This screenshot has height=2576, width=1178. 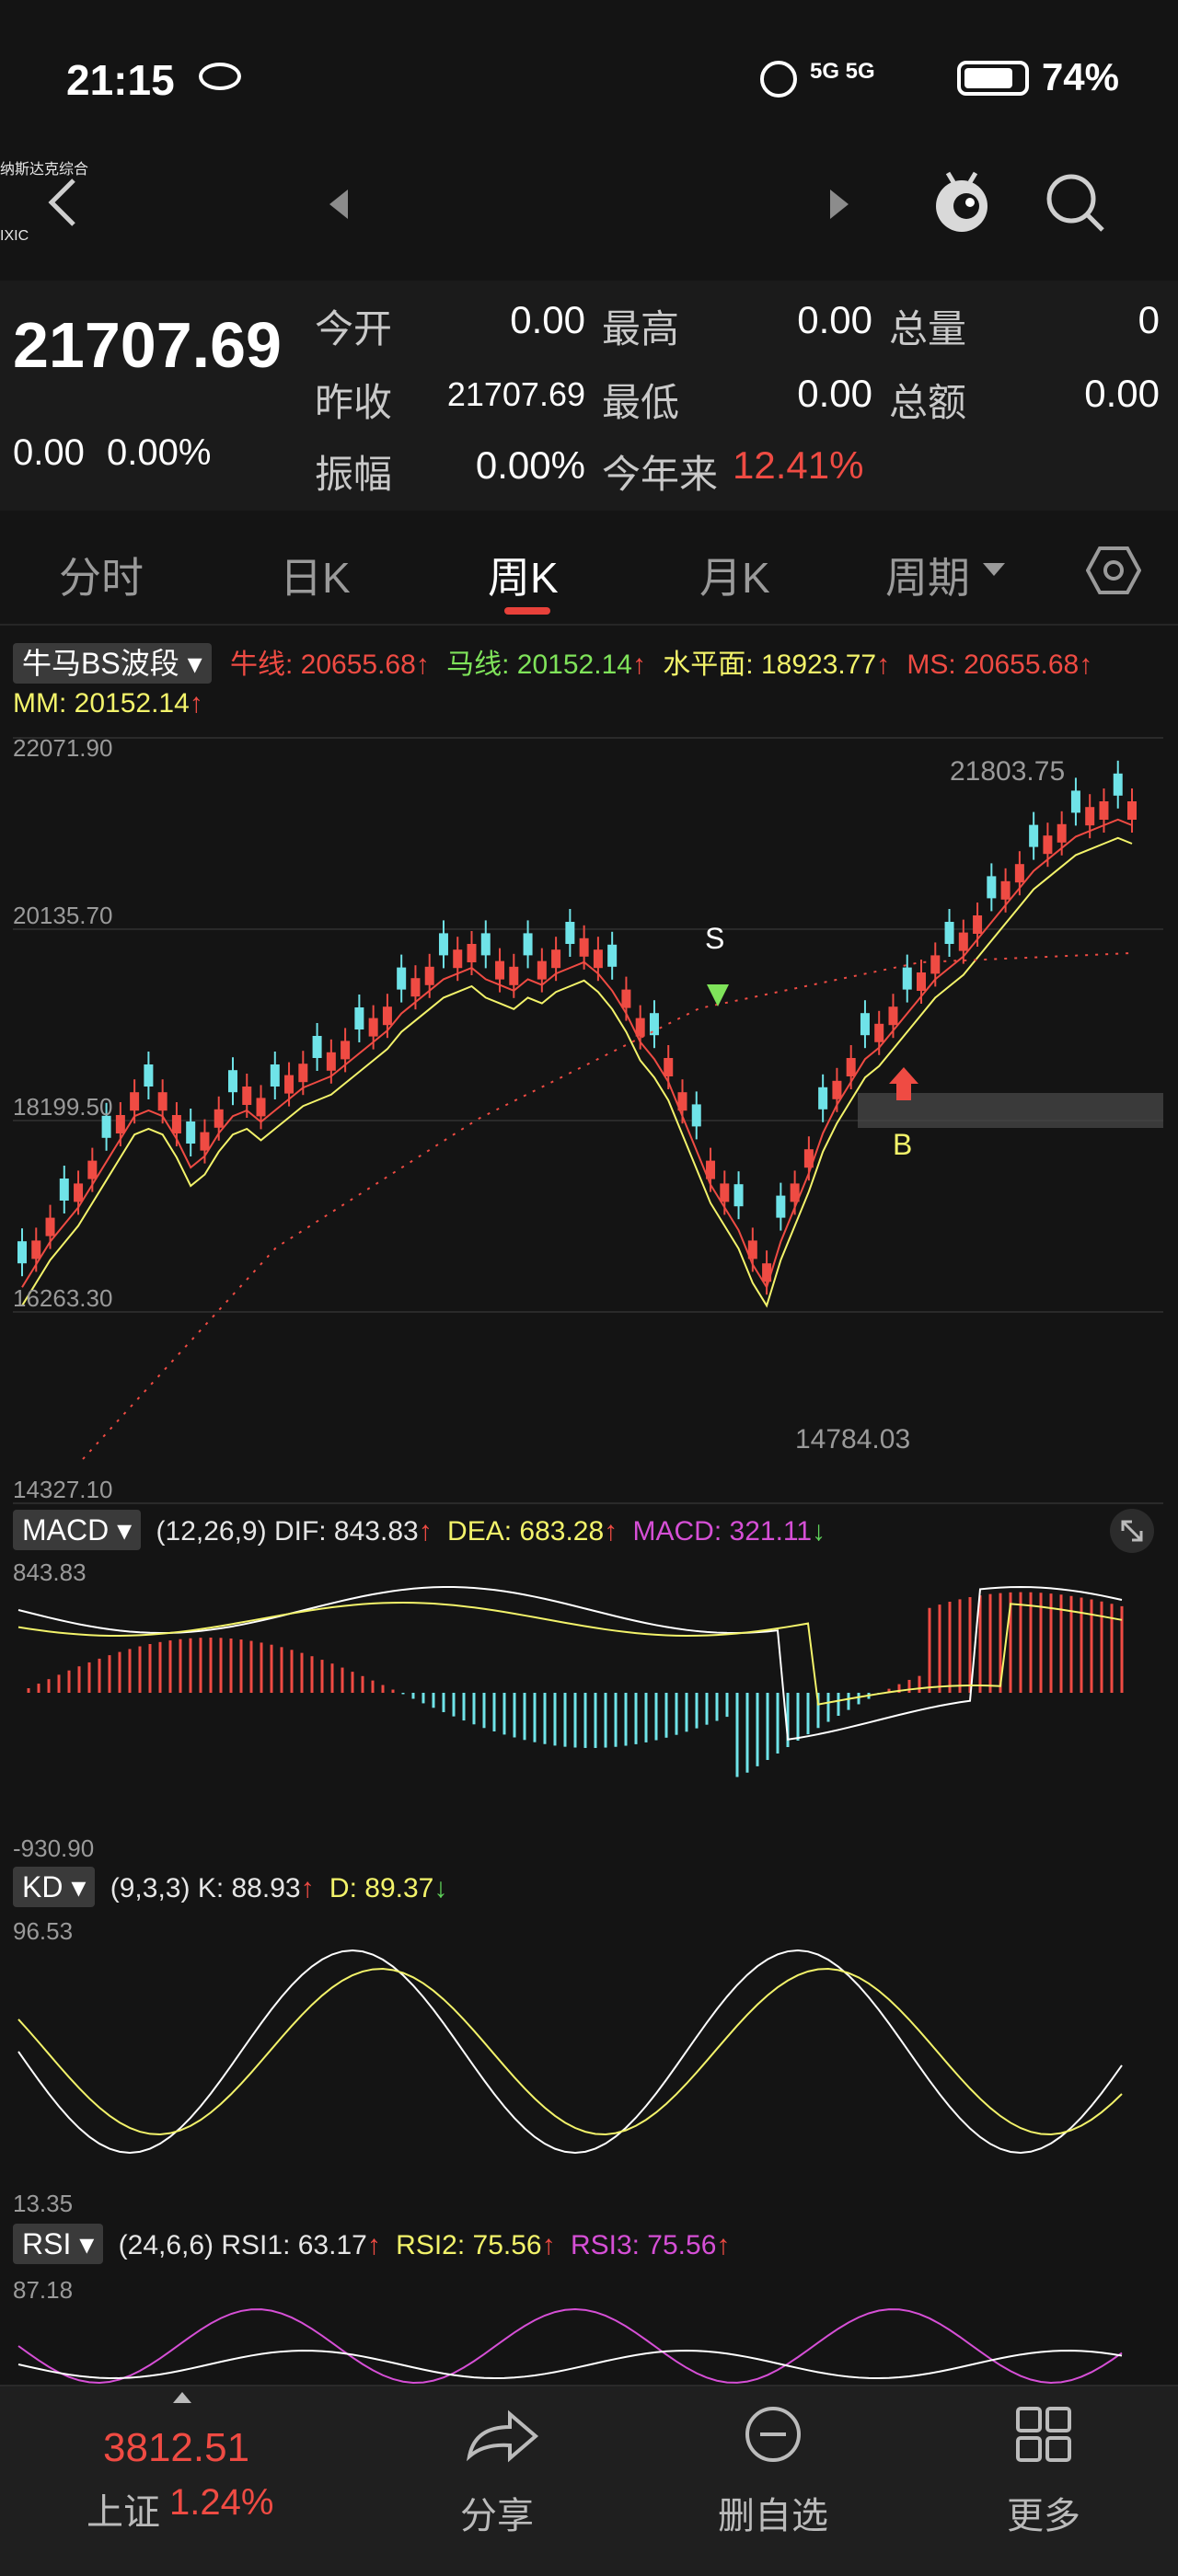 What do you see at coordinates (102, 578) in the screenshot?
I see `tab-intraday: 分时` at bounding box center [102, 578].